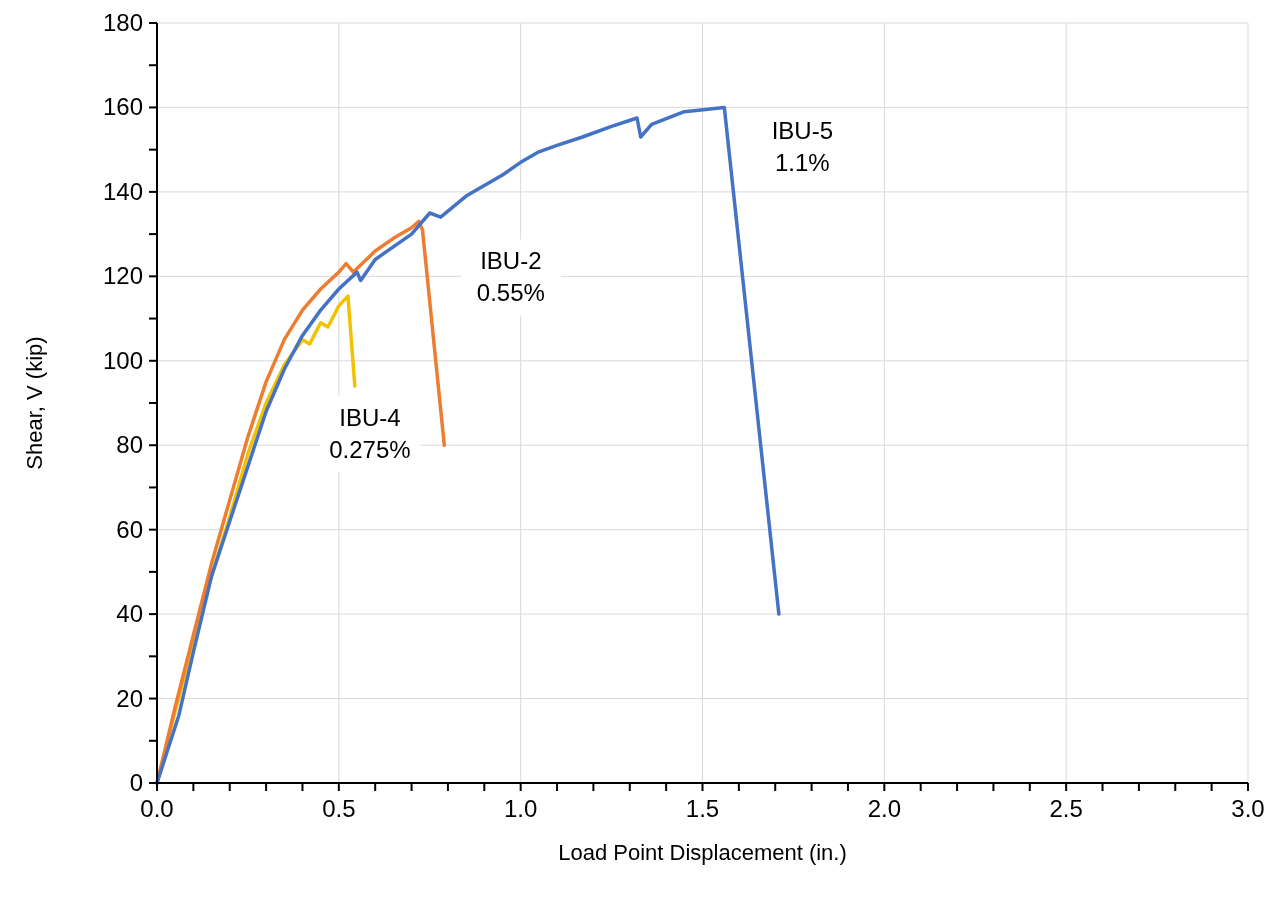  I want to click on x-tick-label: 2.5, so click(1066, 808).